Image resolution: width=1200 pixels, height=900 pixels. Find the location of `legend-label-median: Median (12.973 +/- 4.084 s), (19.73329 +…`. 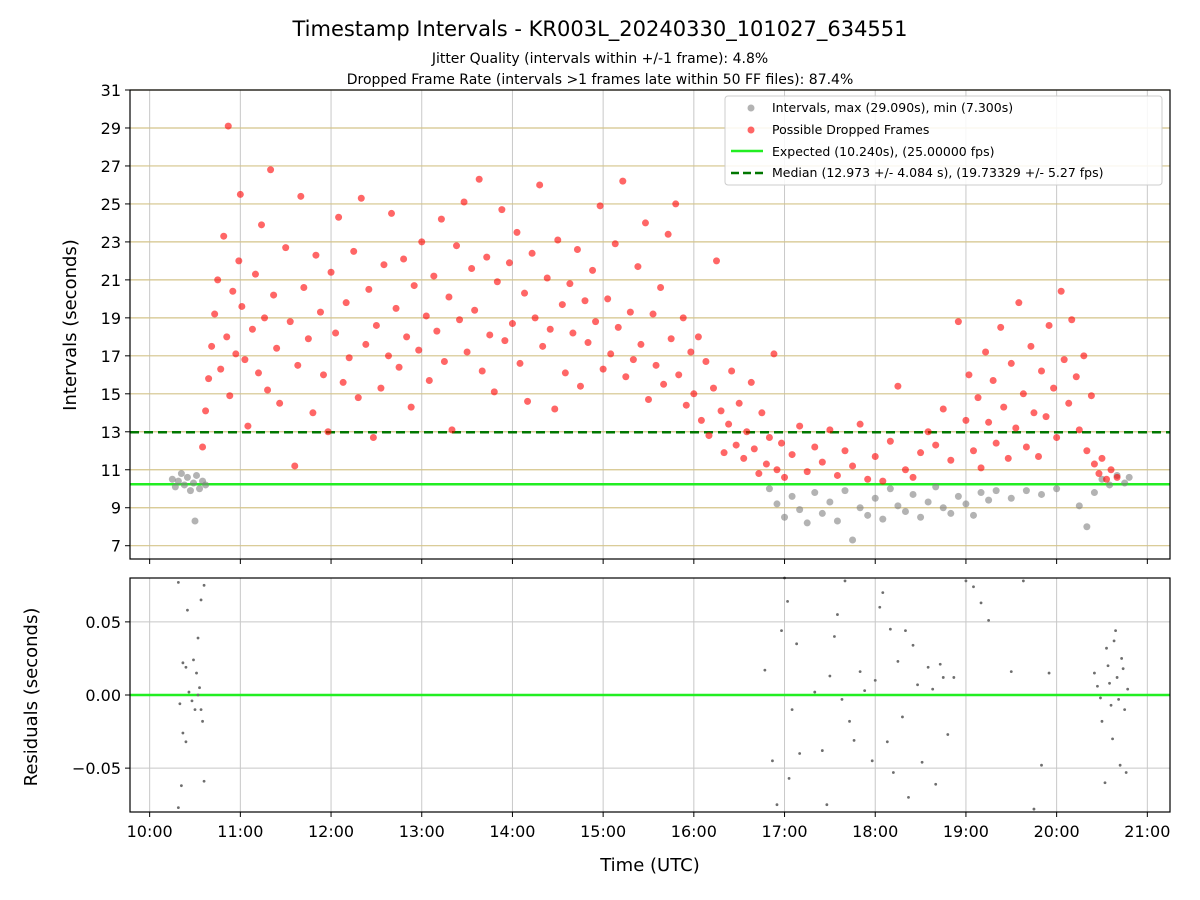

legend-label-median: Median (12.973 +/- 4.084 s), (19.73329 +… is located at coordinates (937, 172).